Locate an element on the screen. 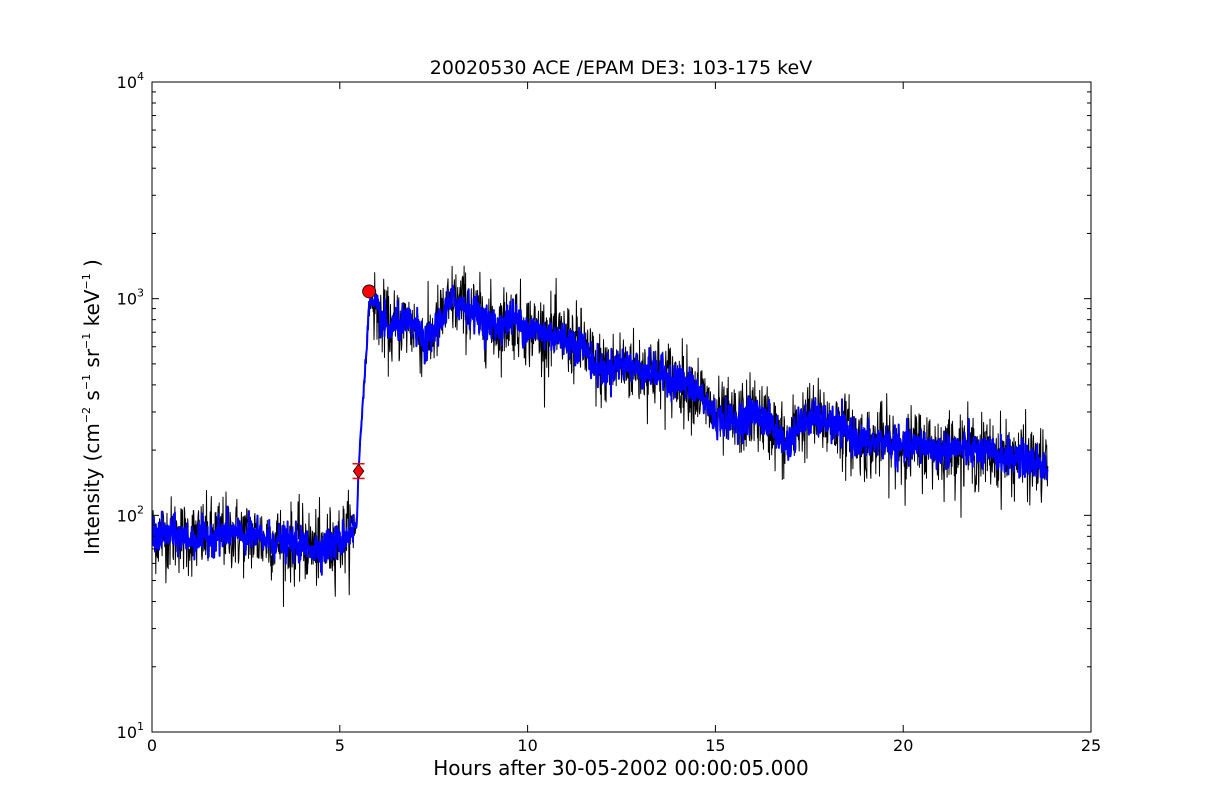  y-label-prefix: Intensity (cm is located at coordinates (92, 489).